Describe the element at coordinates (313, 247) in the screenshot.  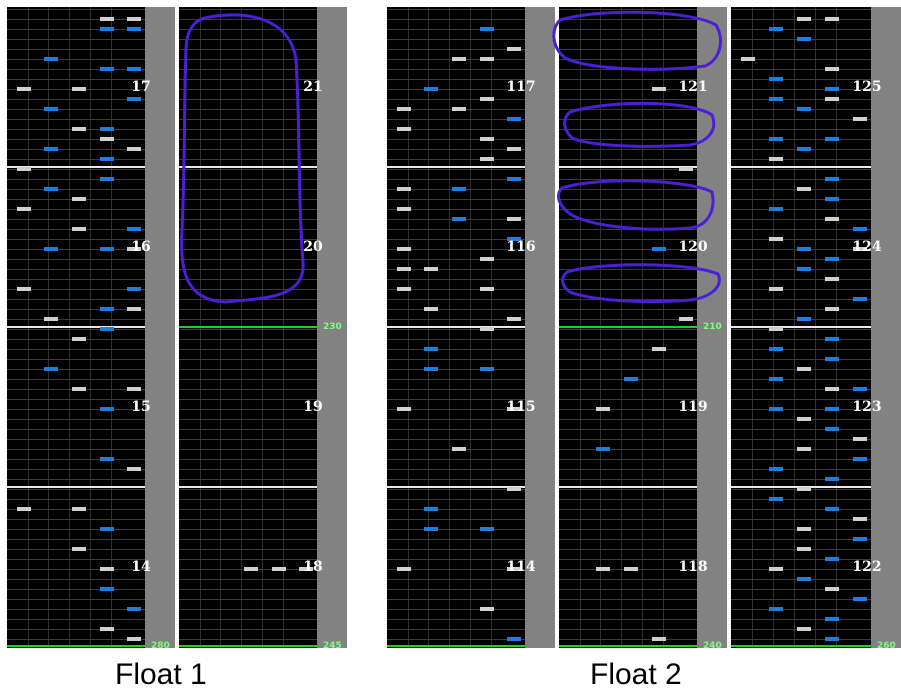
I see `measure-number: 20` at that location.